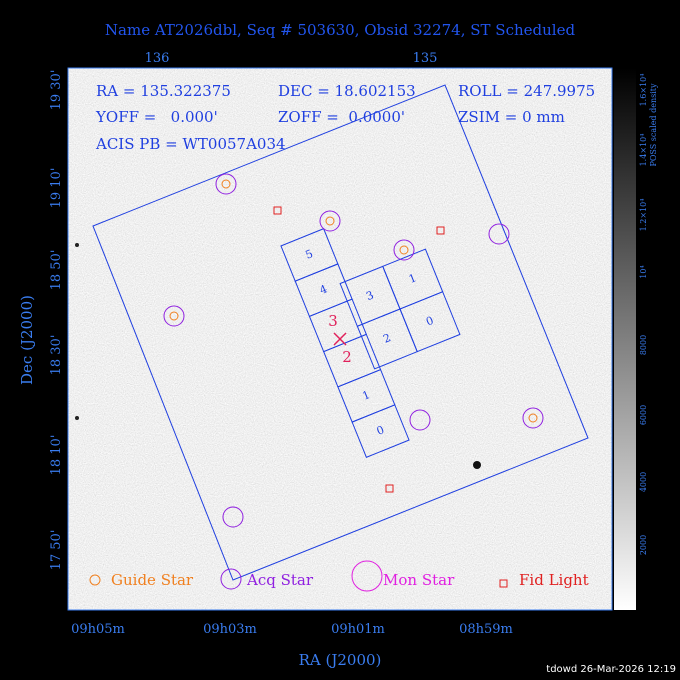 The height and width of the screenshot is (680, 680). What do you see at coordinates (643, 271) in the screenshot?
I see `colorbar-tick: 10⁴` at bounding box center [643, 271].